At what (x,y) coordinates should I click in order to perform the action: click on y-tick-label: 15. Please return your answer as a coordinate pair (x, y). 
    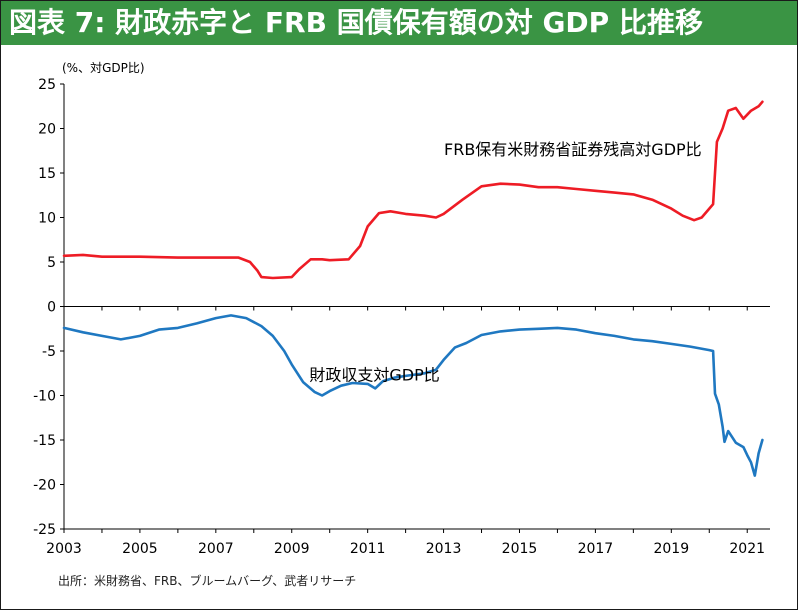
    Looking at the image, I should click on (47, 174).